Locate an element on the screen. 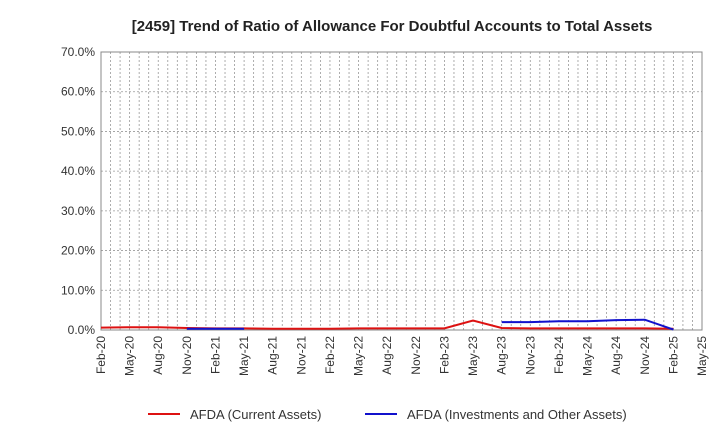 This screenshot has height=440, width=720. x-tick-label: Nov-22 is located at coordinates (416, 355).